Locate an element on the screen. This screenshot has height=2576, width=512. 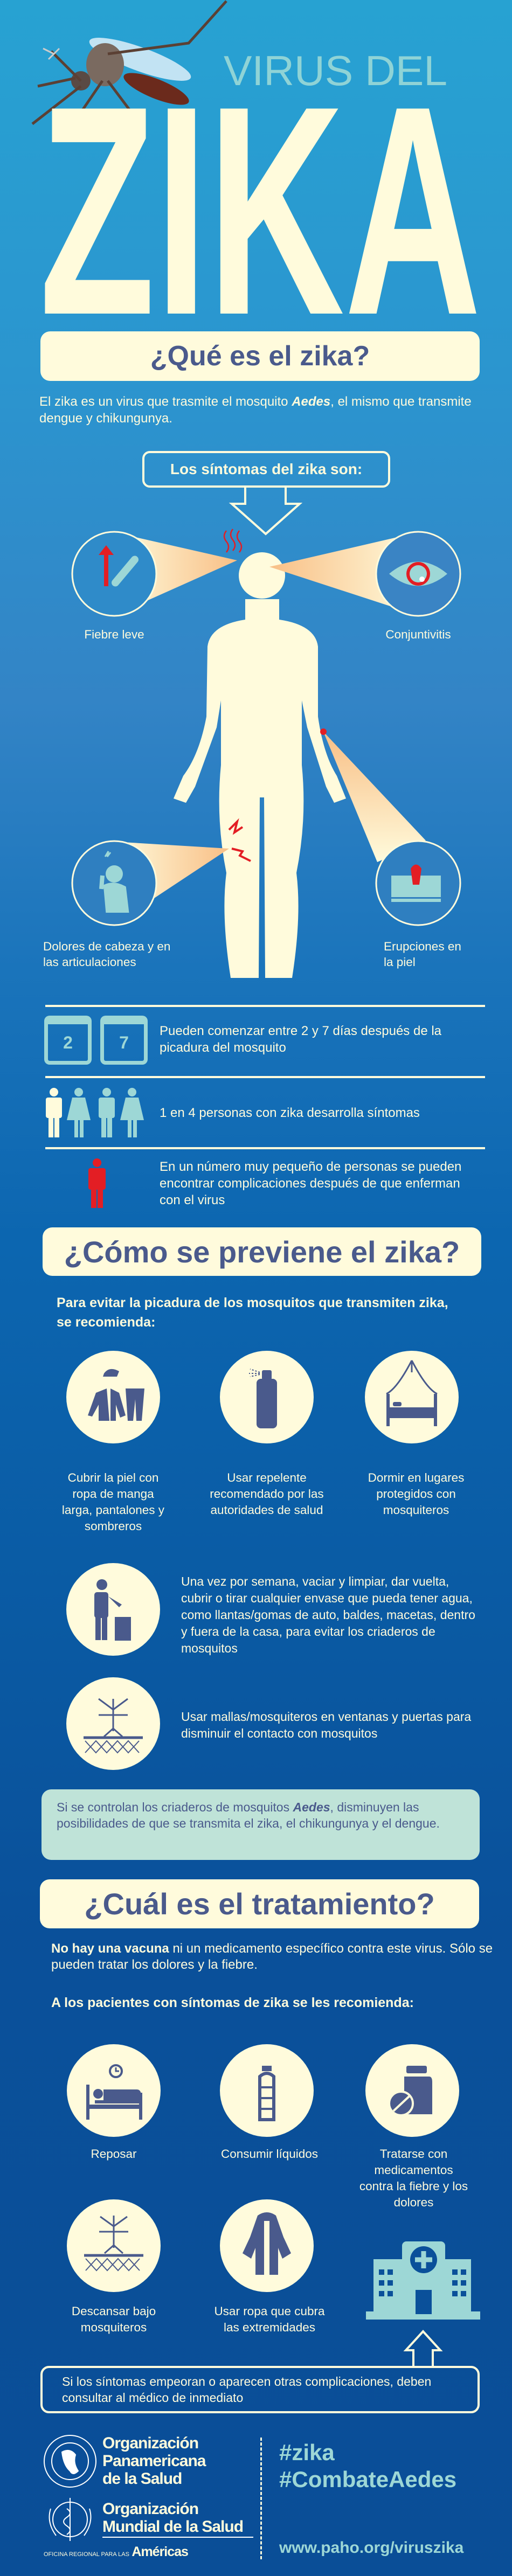
hashtag-zika: #zika is located at coordinates (307, 2452).